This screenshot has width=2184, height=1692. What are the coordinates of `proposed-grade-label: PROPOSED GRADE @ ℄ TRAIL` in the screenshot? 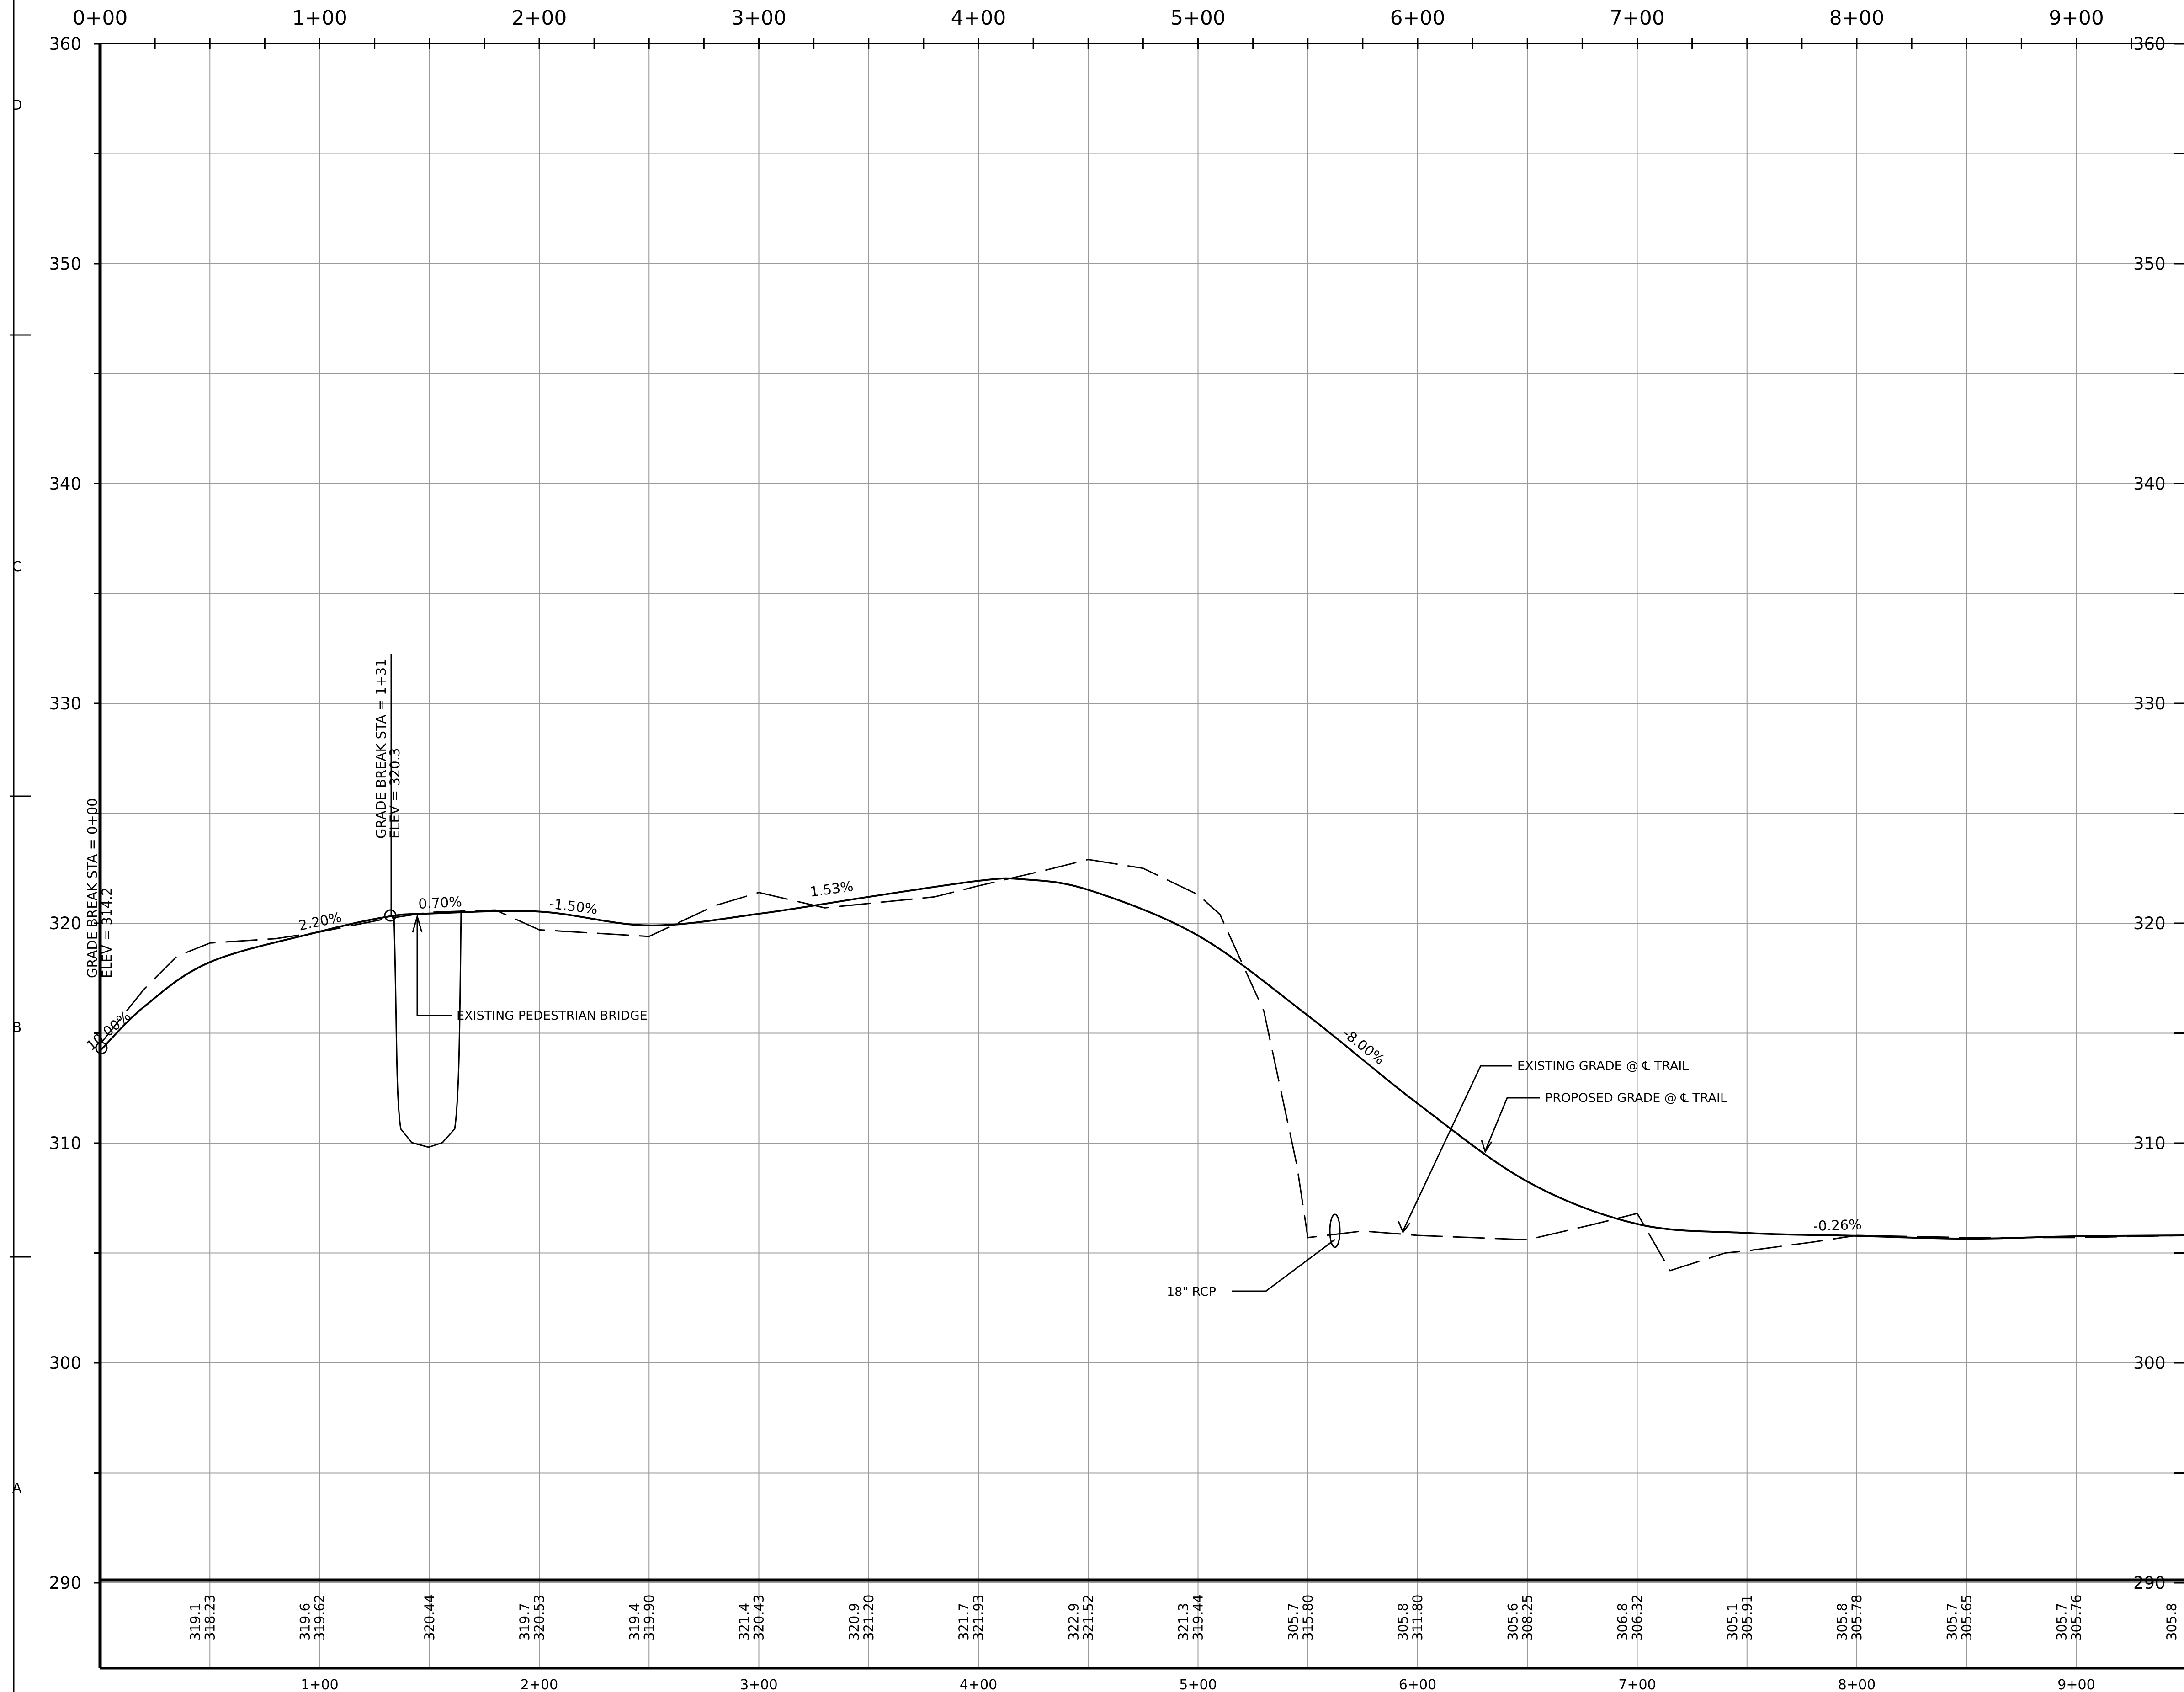 It's located at (1636, 1098).